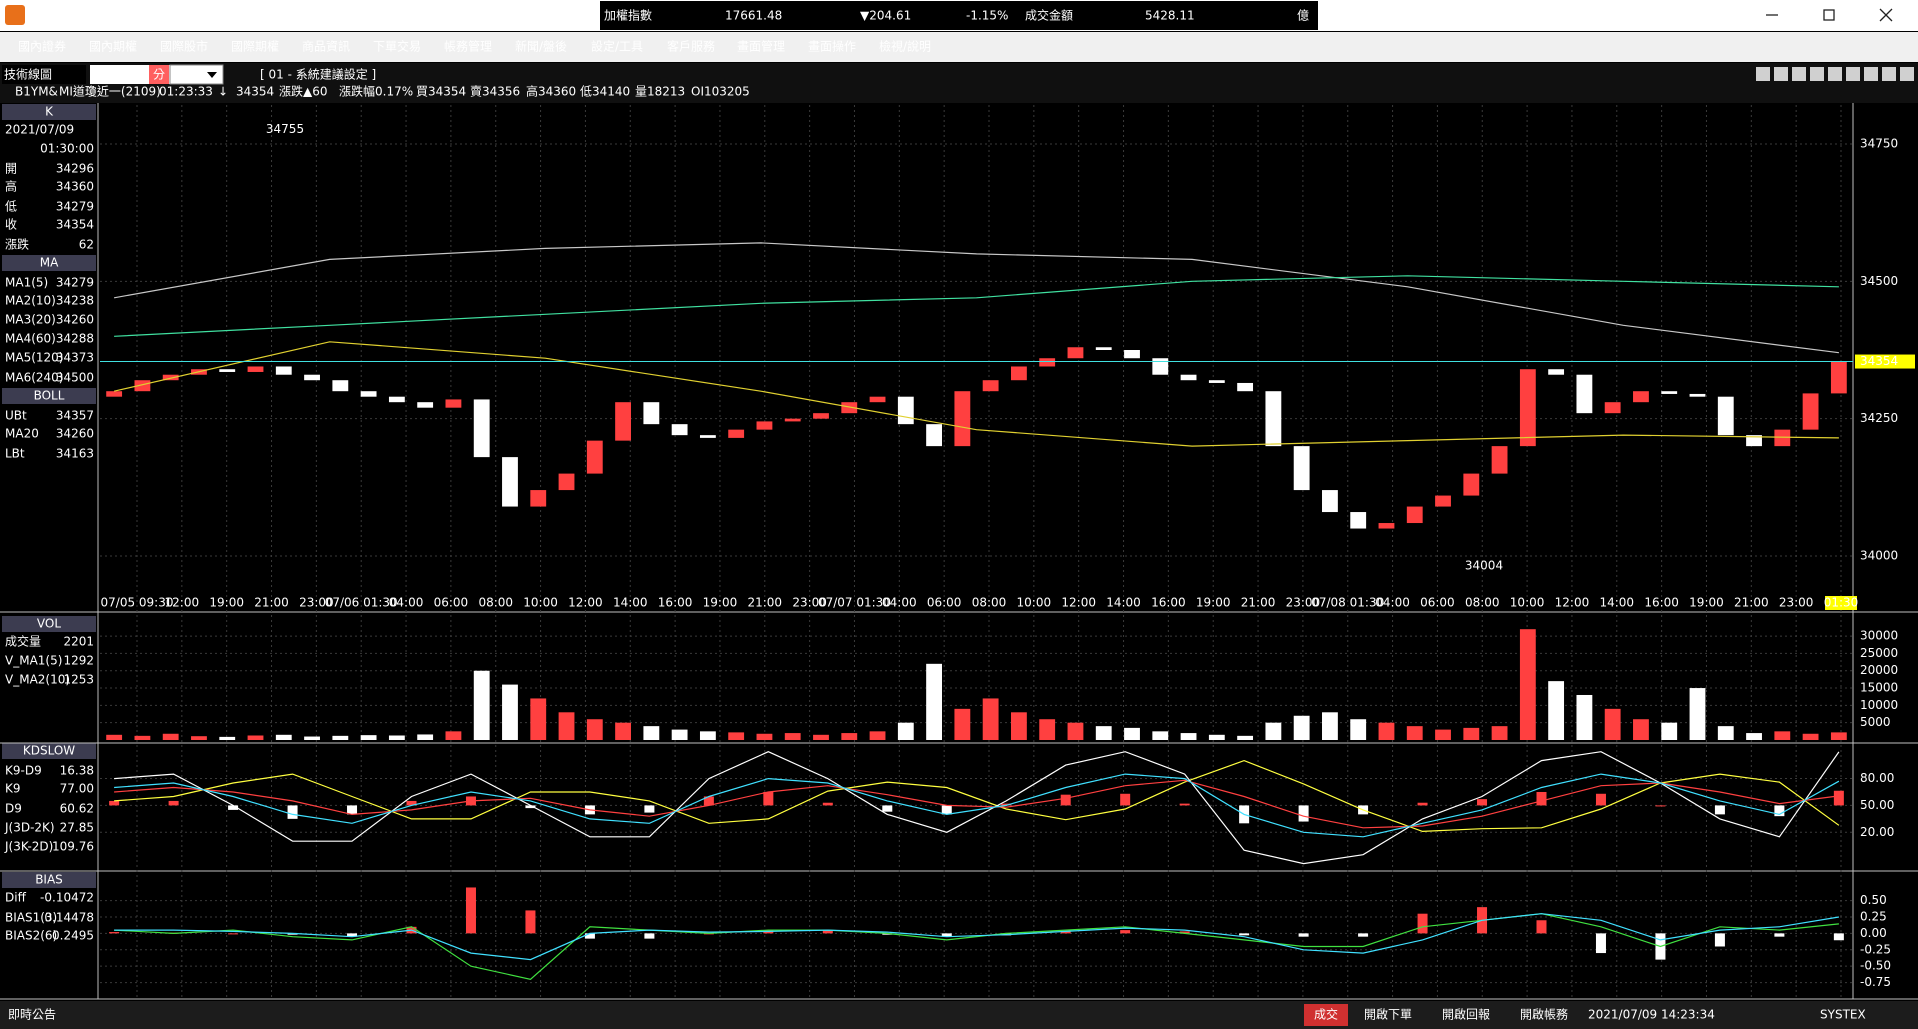 The width and height of the screenshot is (1918, 1029). I want to click on status-bar, so click(959, 1015).